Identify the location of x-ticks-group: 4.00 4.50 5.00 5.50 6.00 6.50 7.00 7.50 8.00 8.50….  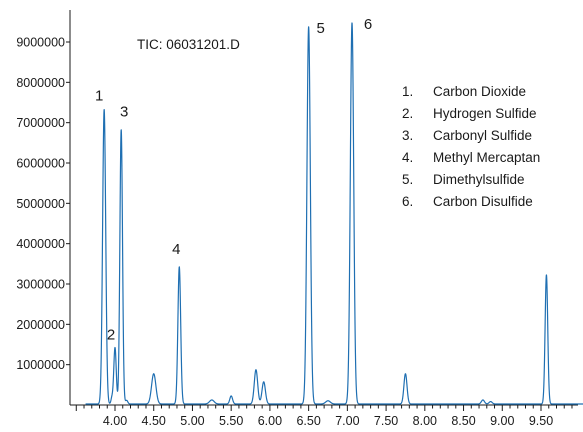
(324, 416).